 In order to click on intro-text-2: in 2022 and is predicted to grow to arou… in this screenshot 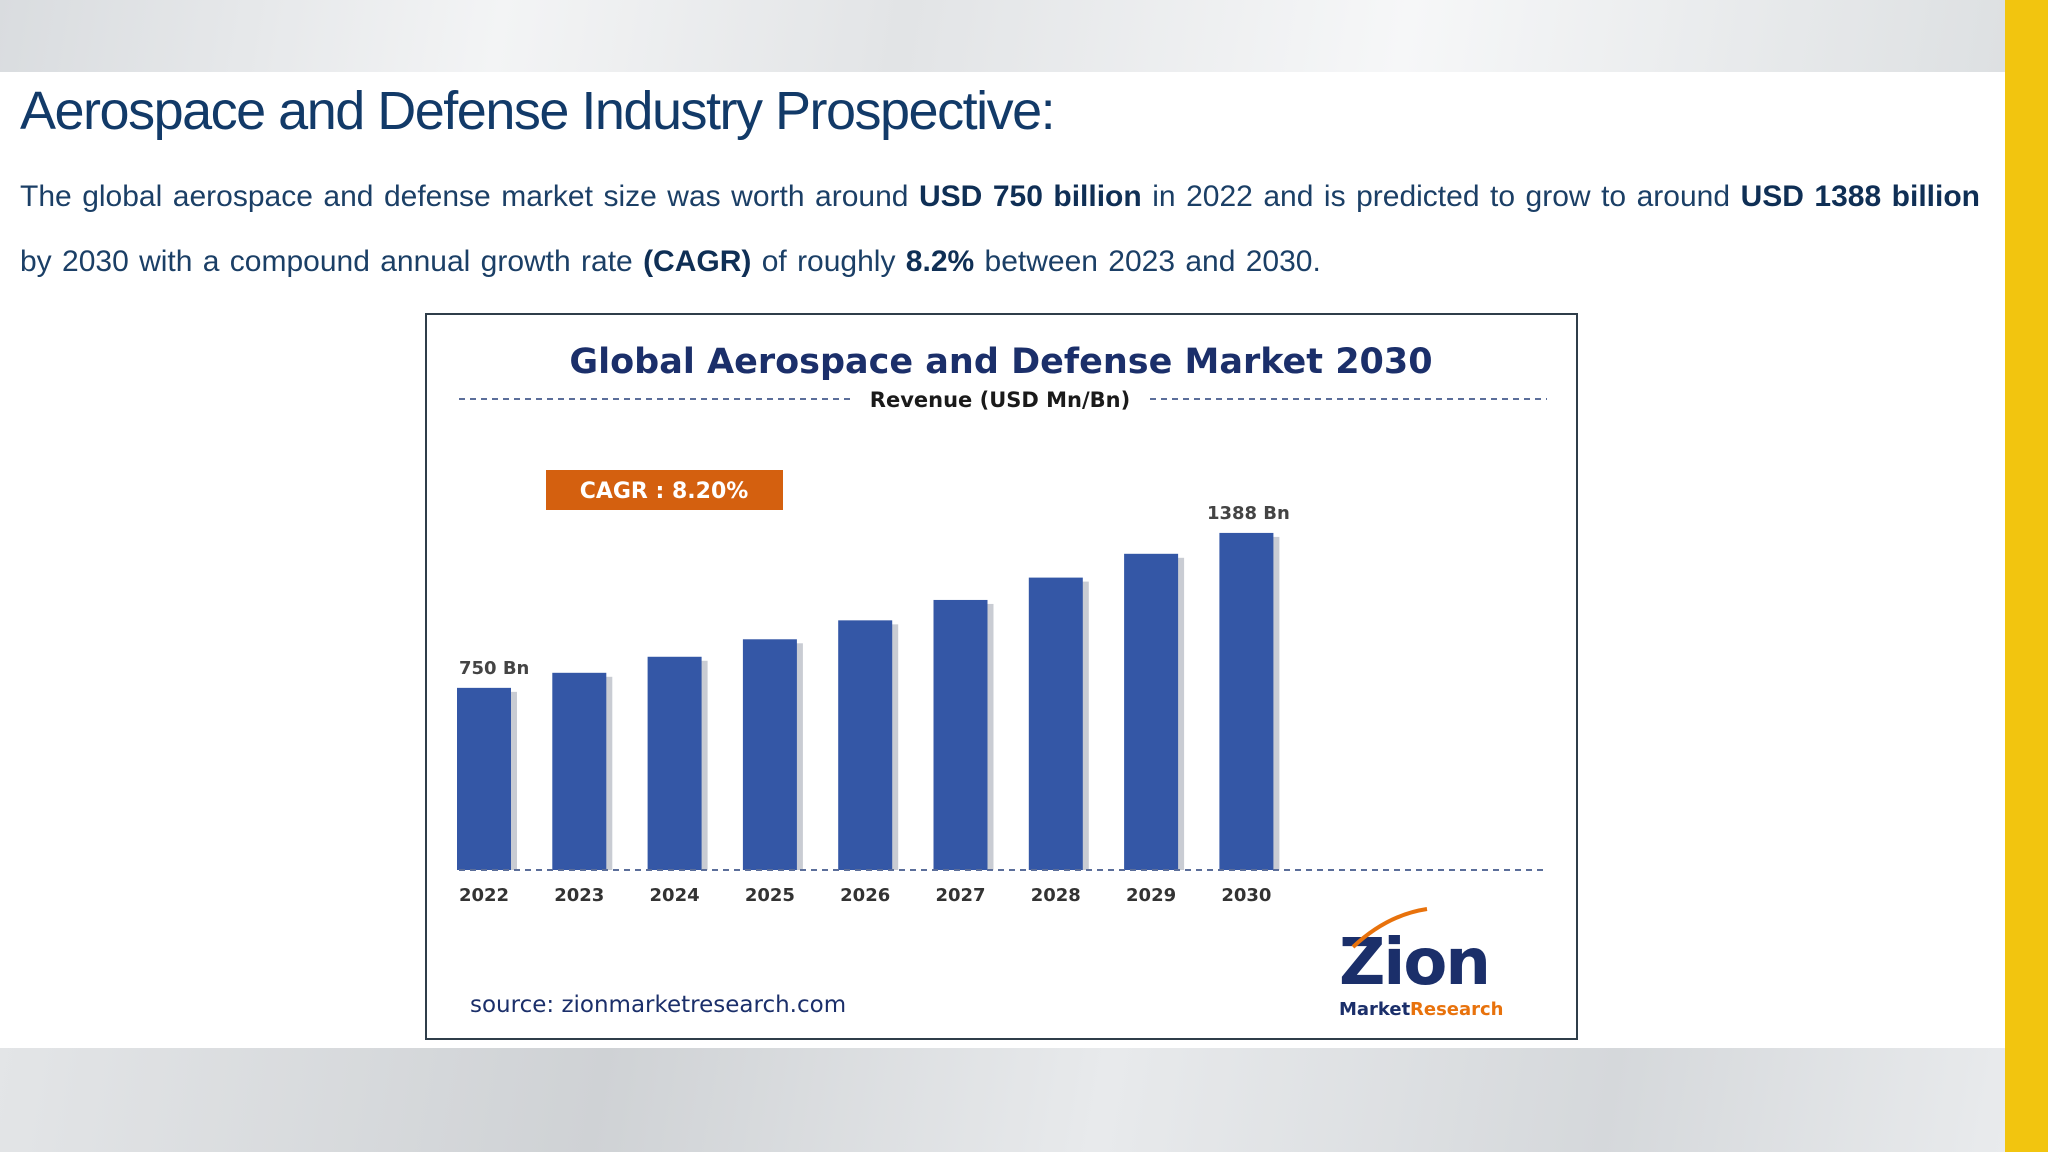, I will do `click(1441, 196)`.